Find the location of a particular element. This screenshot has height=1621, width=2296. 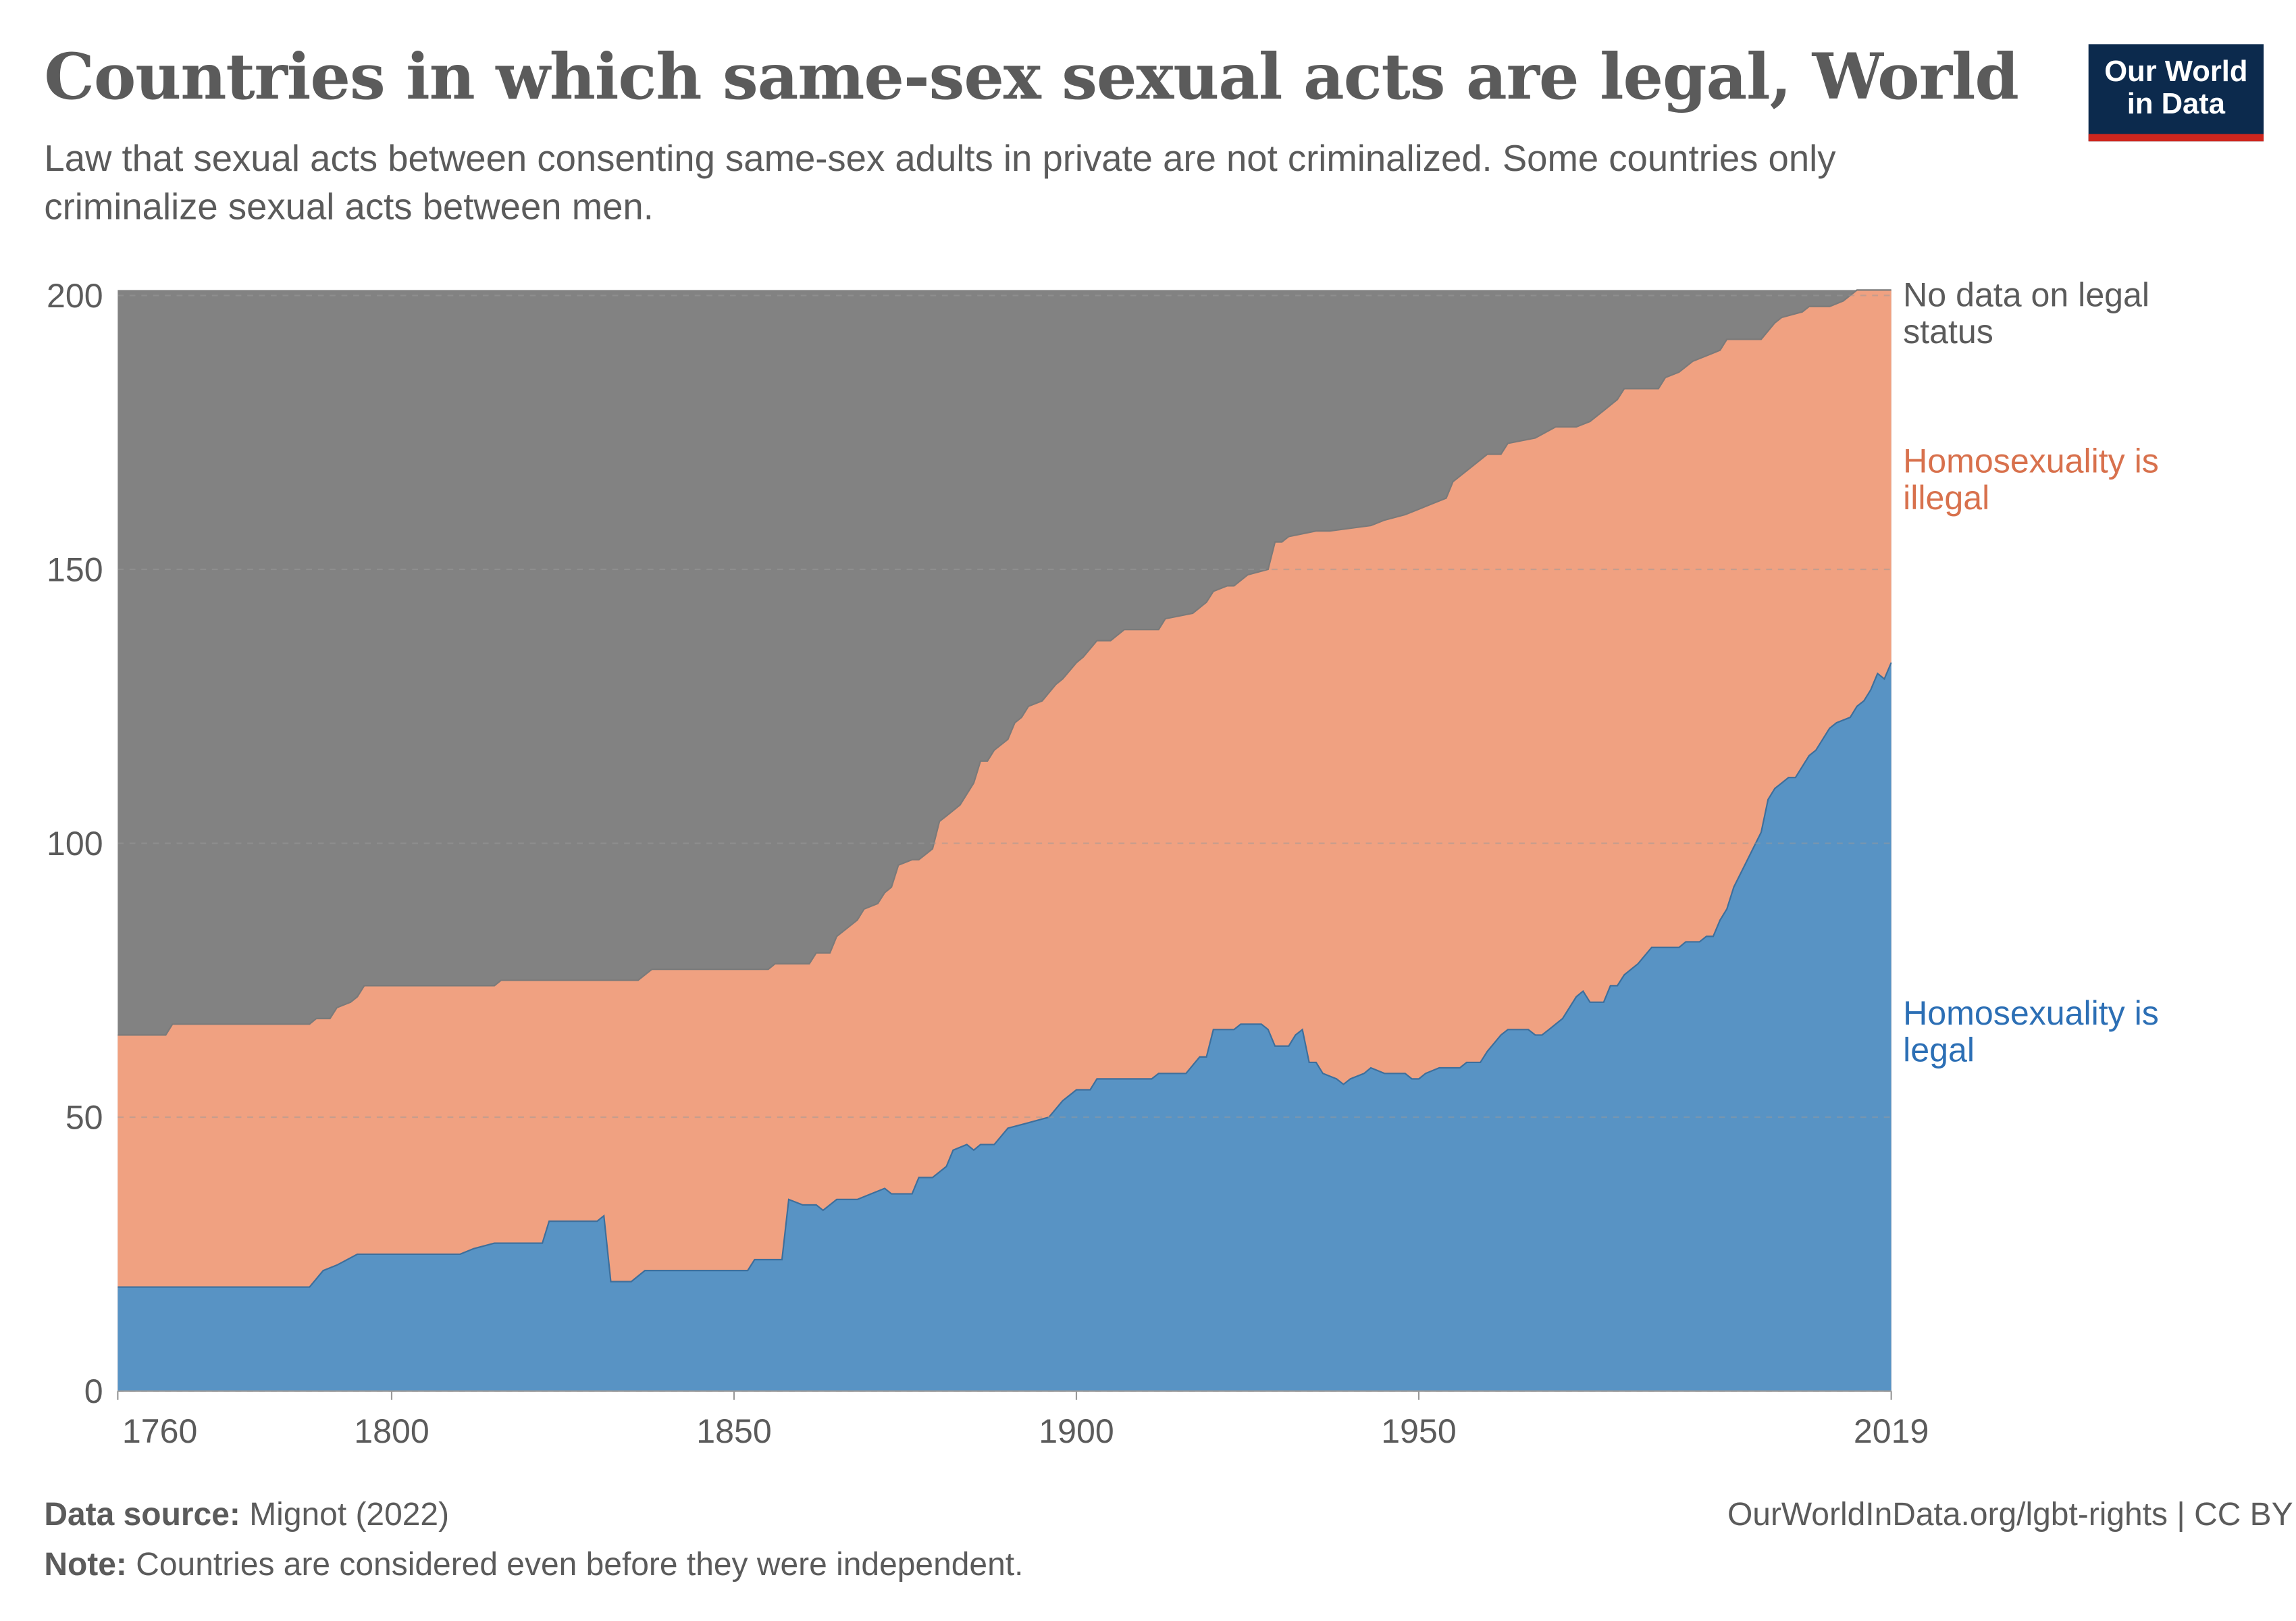

label-no-data: No data on legal status is located at coordinates (2026, 313).